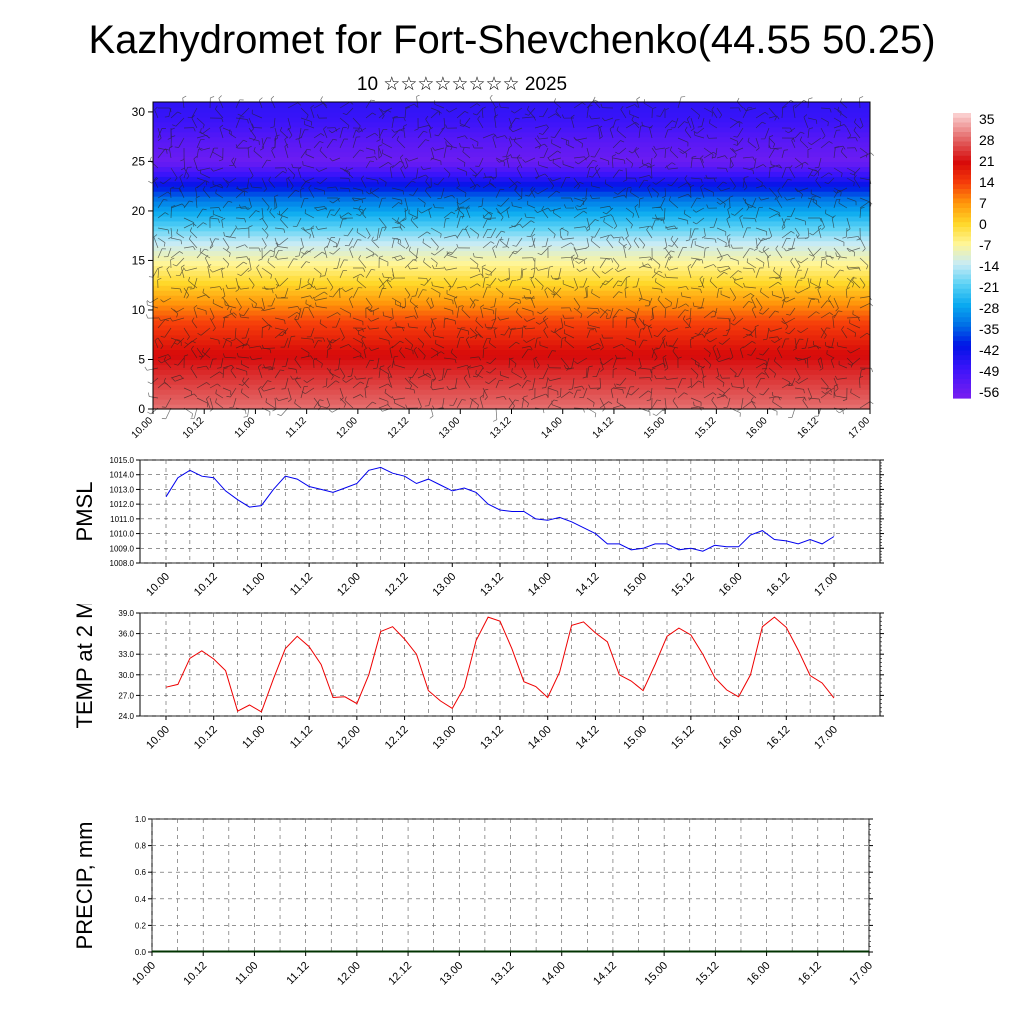 The height and width of the screenshot is (1024, 1024). What do you see at coordinates (349, 738) in the screenshot?
I see `x-tick-label: 12.00` at bounding box center [349, 738].